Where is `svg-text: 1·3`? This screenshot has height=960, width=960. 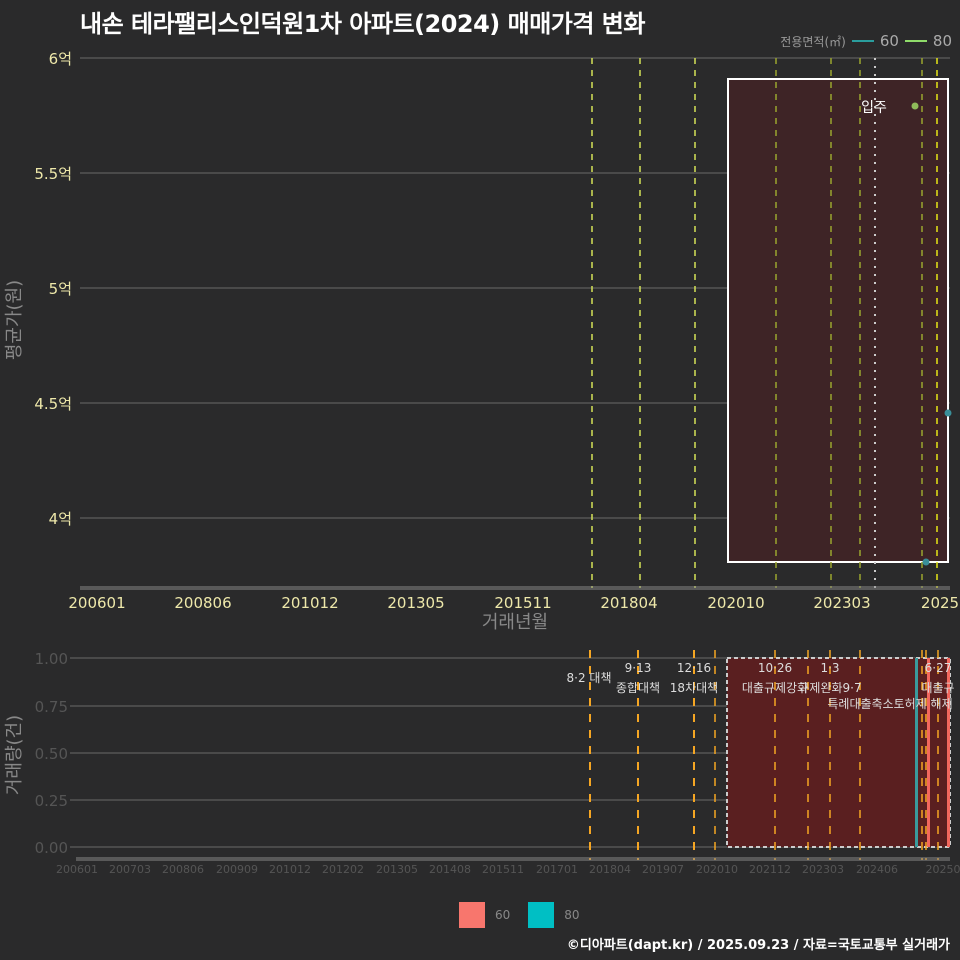
svg-text: 1·3 is located at coordinates (829, 668).